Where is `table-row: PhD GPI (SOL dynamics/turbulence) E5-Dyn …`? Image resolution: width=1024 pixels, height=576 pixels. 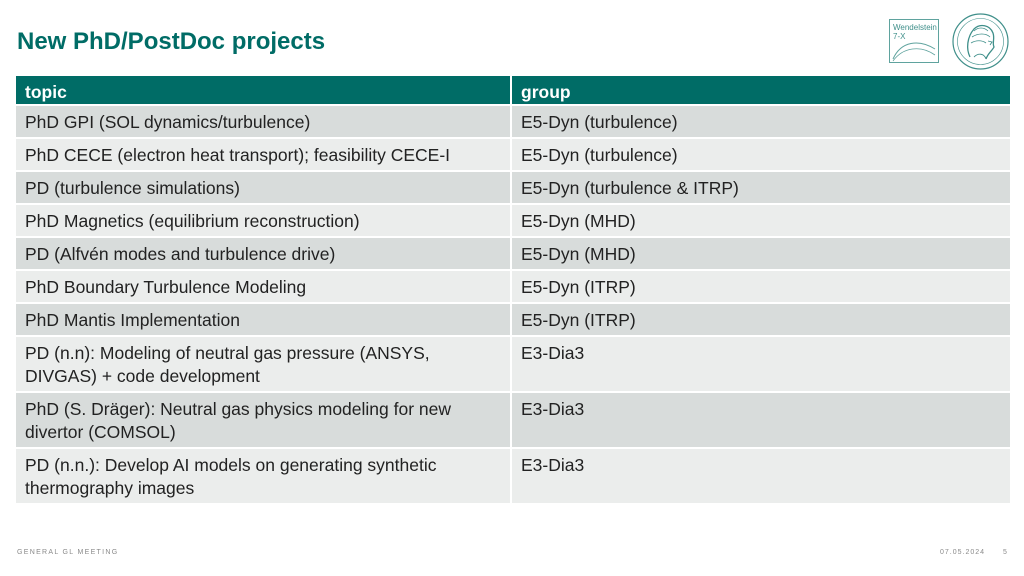
table-row: PhD GPI (SOL dynamics/turbulence) E5-Dyn … is located at coordinates (513, 122).